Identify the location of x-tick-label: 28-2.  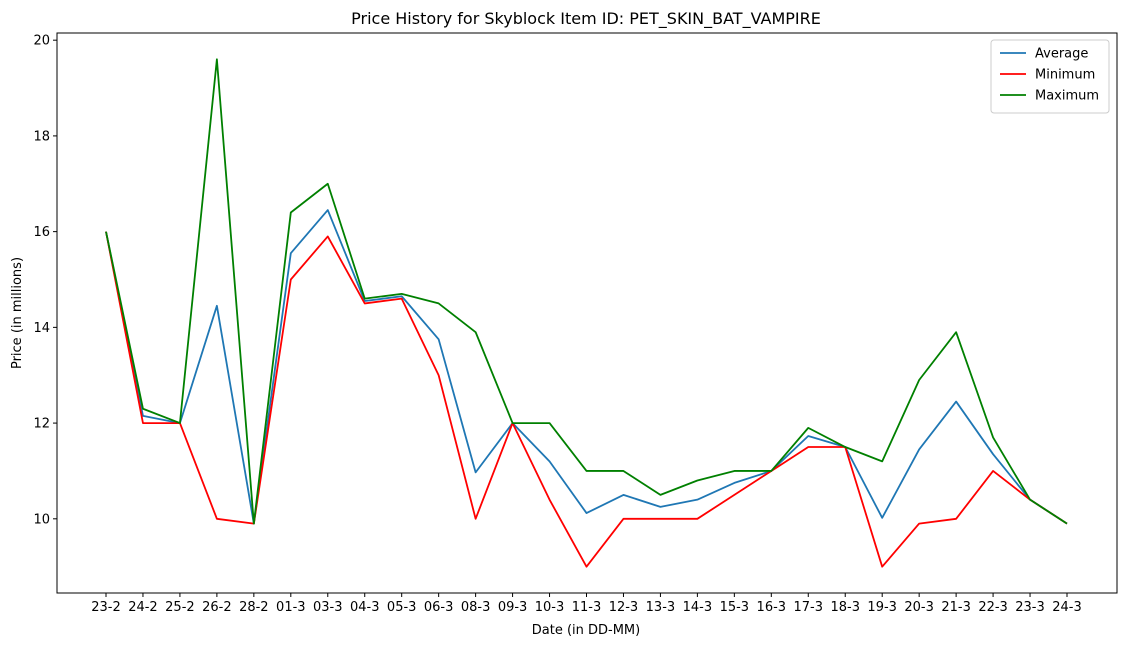
(254, 607).